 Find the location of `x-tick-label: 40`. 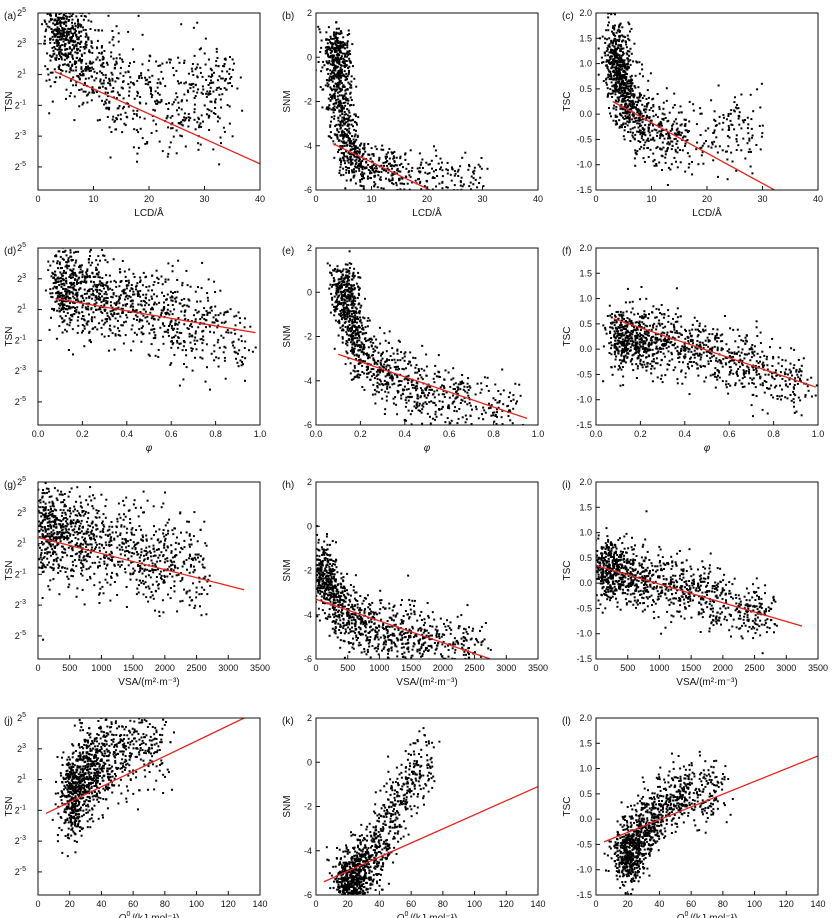

x-tick-label: 40 is located at coordinates (538, 199).